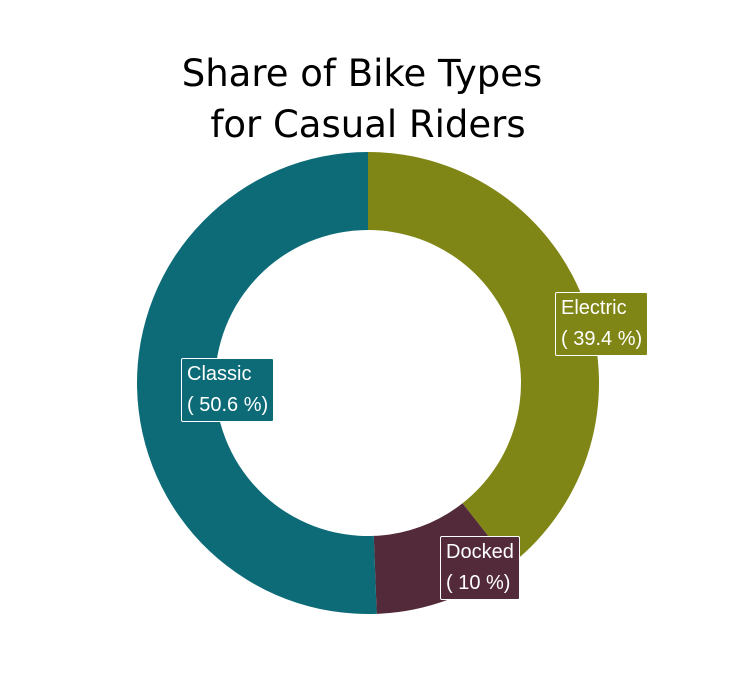 The width and height of the screenshot is (736, 673). I want to click on chart-title-line-2: for Casual Riders, so click(367, 124).